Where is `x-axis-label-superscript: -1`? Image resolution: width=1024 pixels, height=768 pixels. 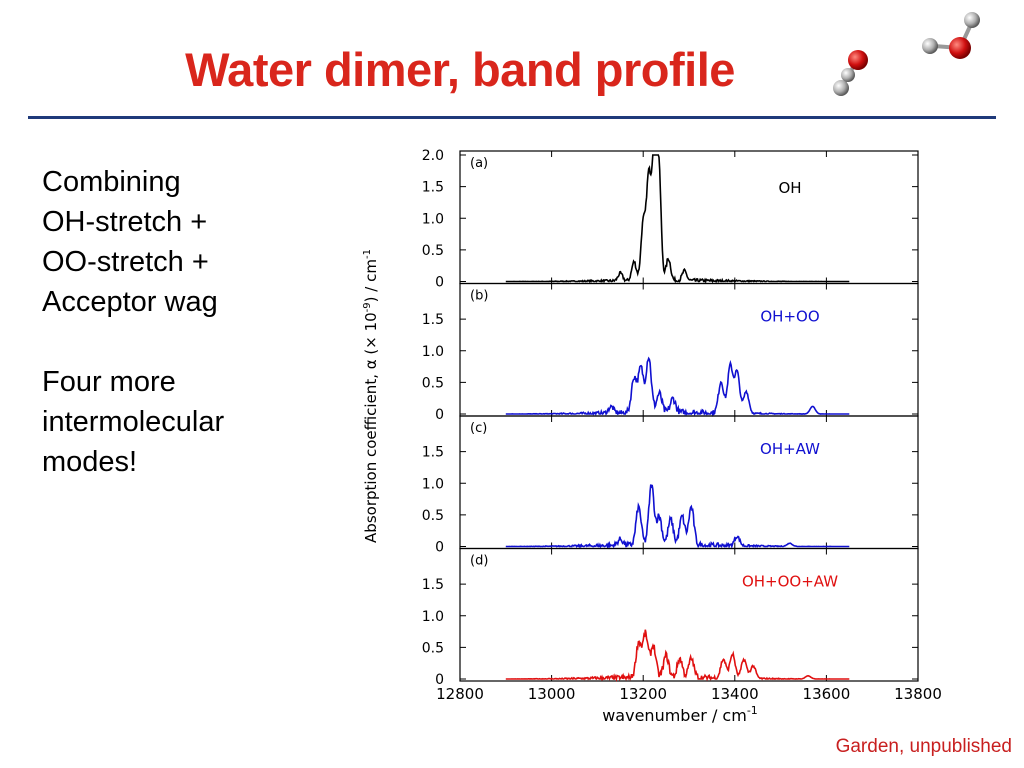
x-axis-label-superscript: -1 is located at coordinates (752, 710).